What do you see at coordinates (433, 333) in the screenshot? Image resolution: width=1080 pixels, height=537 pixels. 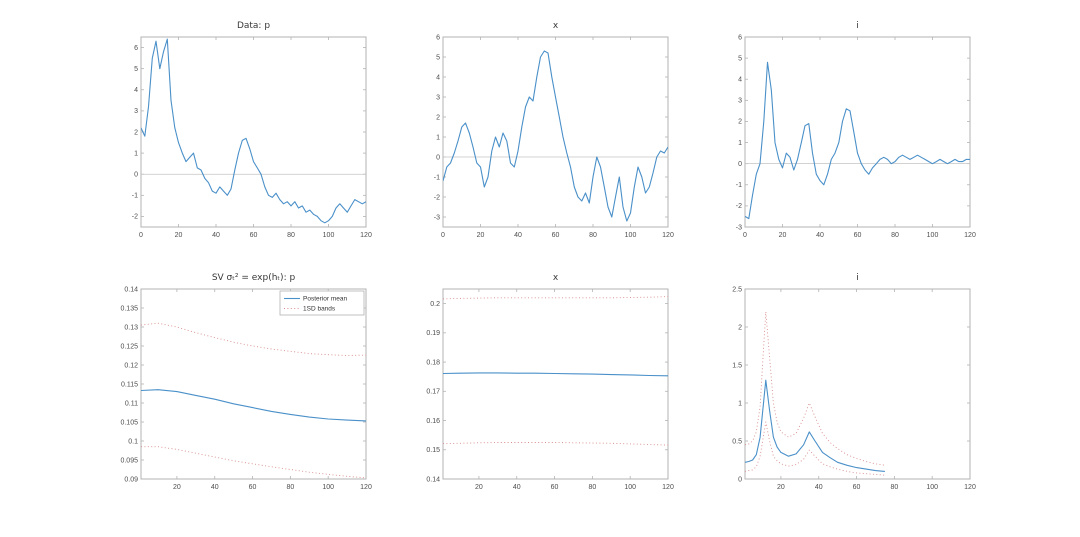 I see `svg-text: 0.19` at bounding box center [433, 333].